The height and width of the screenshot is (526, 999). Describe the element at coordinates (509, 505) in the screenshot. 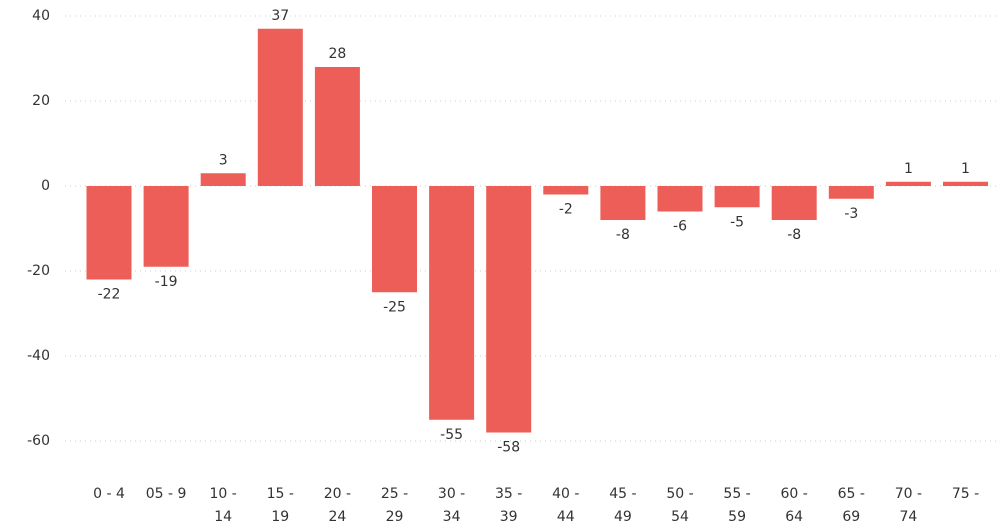

I see `x-tick-label: 35 - 39` at that location.